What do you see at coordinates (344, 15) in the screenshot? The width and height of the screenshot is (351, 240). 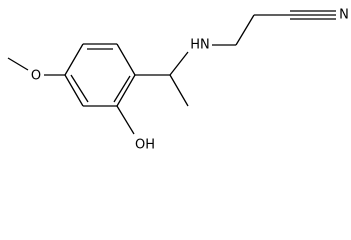 I see `atom-label: N` at bounding box center [344, 15].